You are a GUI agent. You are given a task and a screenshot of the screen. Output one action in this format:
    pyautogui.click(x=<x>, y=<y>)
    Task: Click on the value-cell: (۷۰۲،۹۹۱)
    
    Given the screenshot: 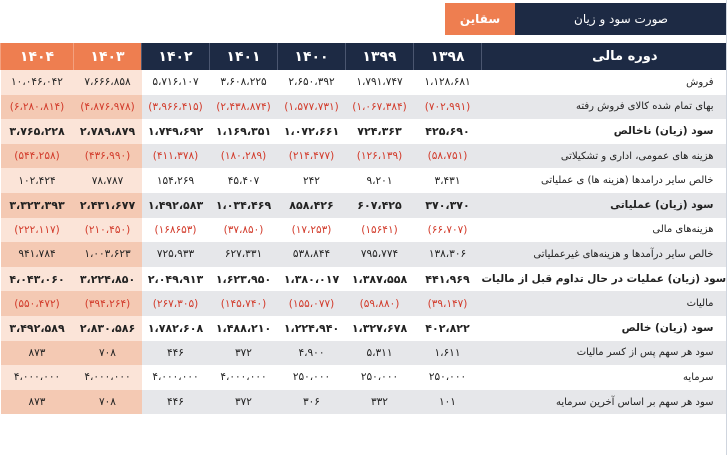 What is the action you would take?
    pyautogui.click(x=447, y=107)
    